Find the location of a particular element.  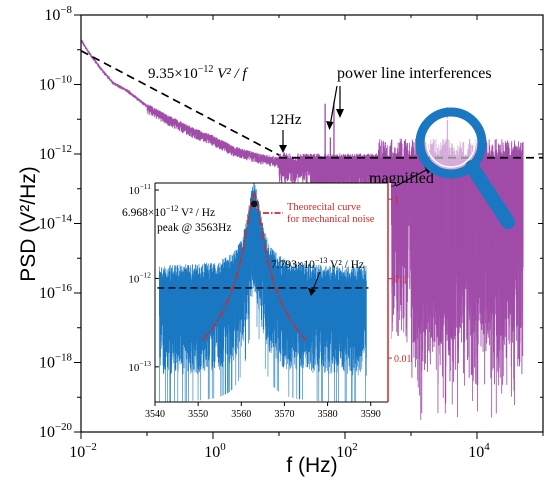

fit-label-exponent: −12 is located at coordinates (206, 69).